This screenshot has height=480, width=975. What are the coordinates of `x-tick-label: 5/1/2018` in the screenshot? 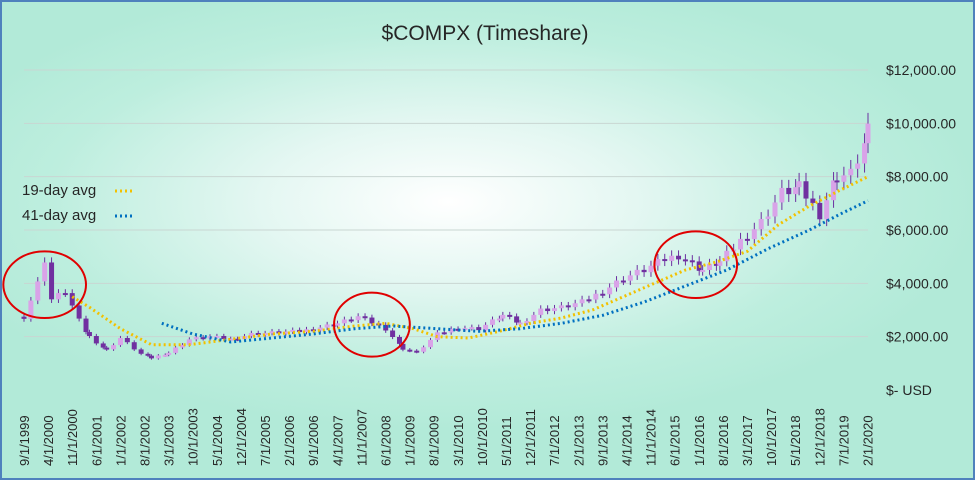 It's located at (795, 440).